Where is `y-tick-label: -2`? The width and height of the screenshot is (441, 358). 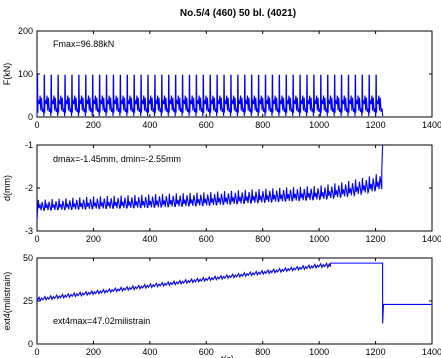
y-tick-label: -2 is located at coordinates (29, 188).